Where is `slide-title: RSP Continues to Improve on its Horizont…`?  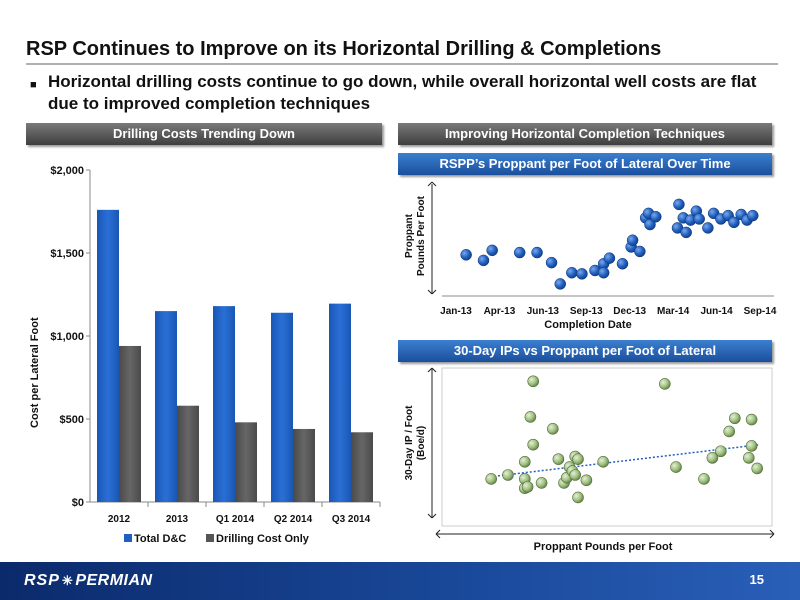
slide-title: RSP Continues to Improve on its Horizont… is located at coordinates (344, 49).